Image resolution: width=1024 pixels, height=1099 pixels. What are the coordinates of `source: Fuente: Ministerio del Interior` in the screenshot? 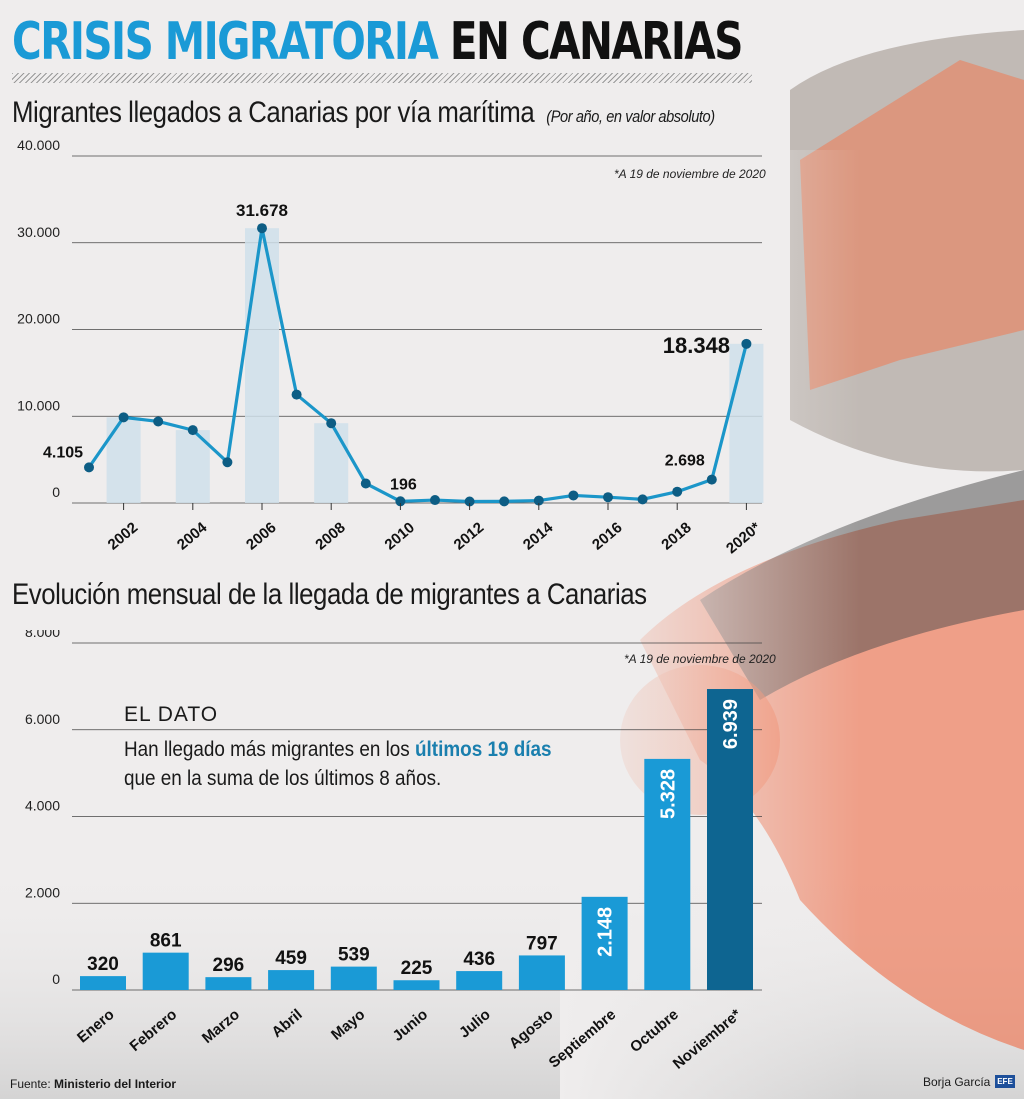 It's located at (93, 1084).